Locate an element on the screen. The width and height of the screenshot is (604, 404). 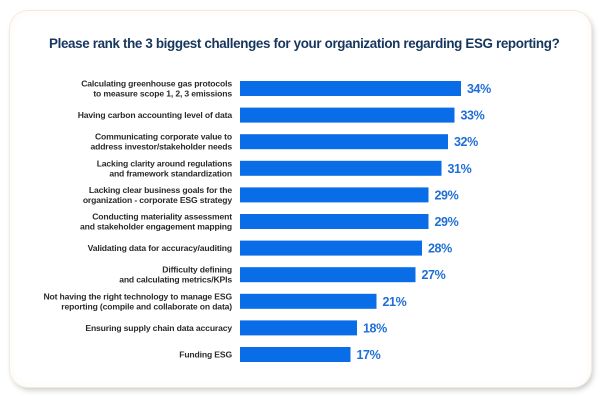
category-label-line: Calculating greenhouse gas protocols is located at coordinates (156, 84).